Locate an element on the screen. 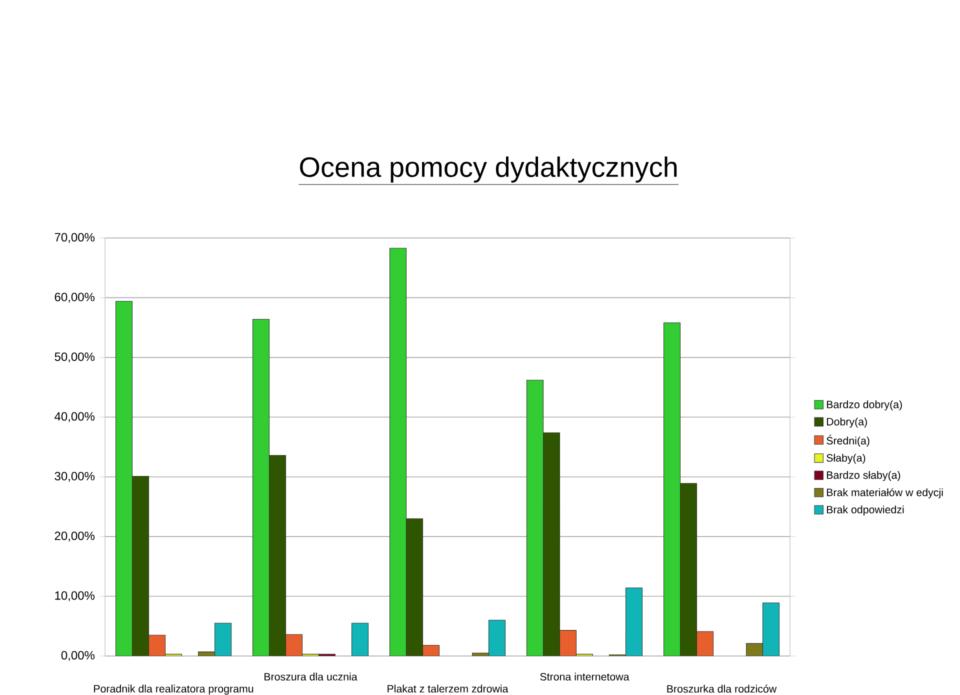  legend-label: Brak materiałów w edycji is located at coordinates (884, 493).